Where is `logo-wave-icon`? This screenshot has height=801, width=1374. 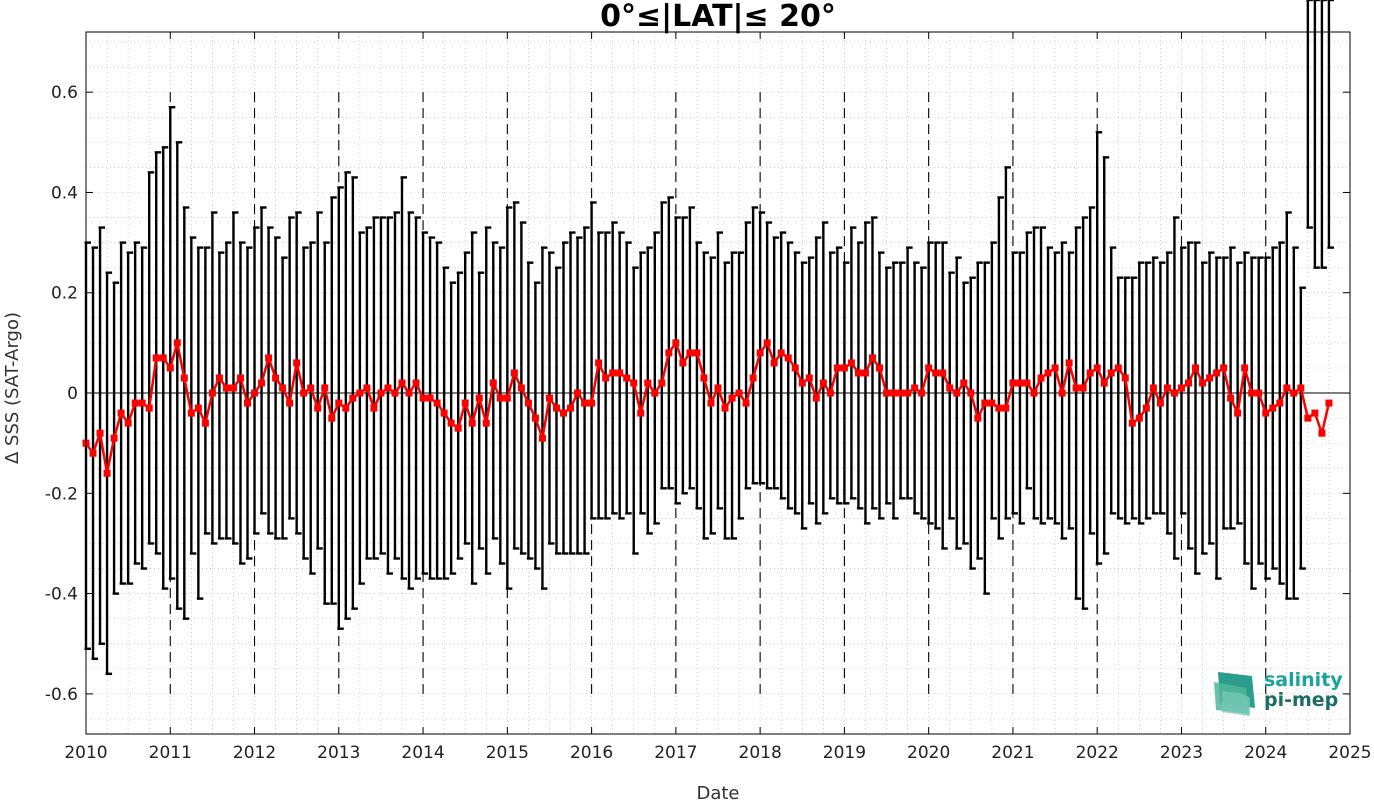 logo-wave-icon is located at coordinates (1234, 694).